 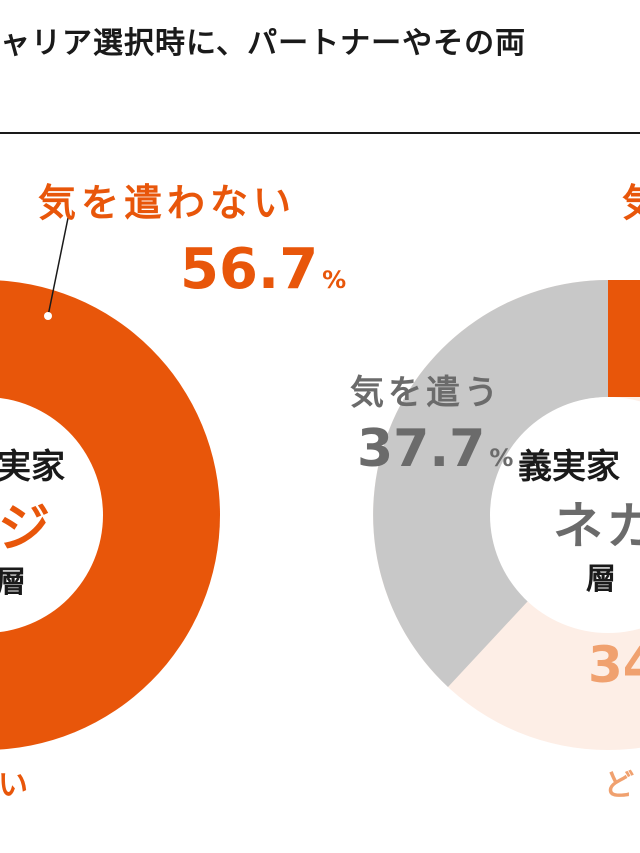 I want to click on top-fragment-right: 気, so click(x=631, y=203).